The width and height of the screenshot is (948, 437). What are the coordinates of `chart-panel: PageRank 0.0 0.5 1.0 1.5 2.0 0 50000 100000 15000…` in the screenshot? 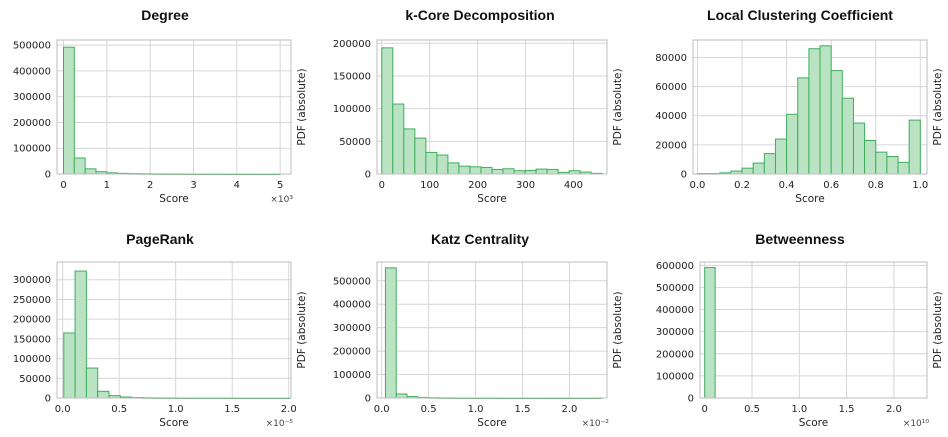 It's located at (160, 330).